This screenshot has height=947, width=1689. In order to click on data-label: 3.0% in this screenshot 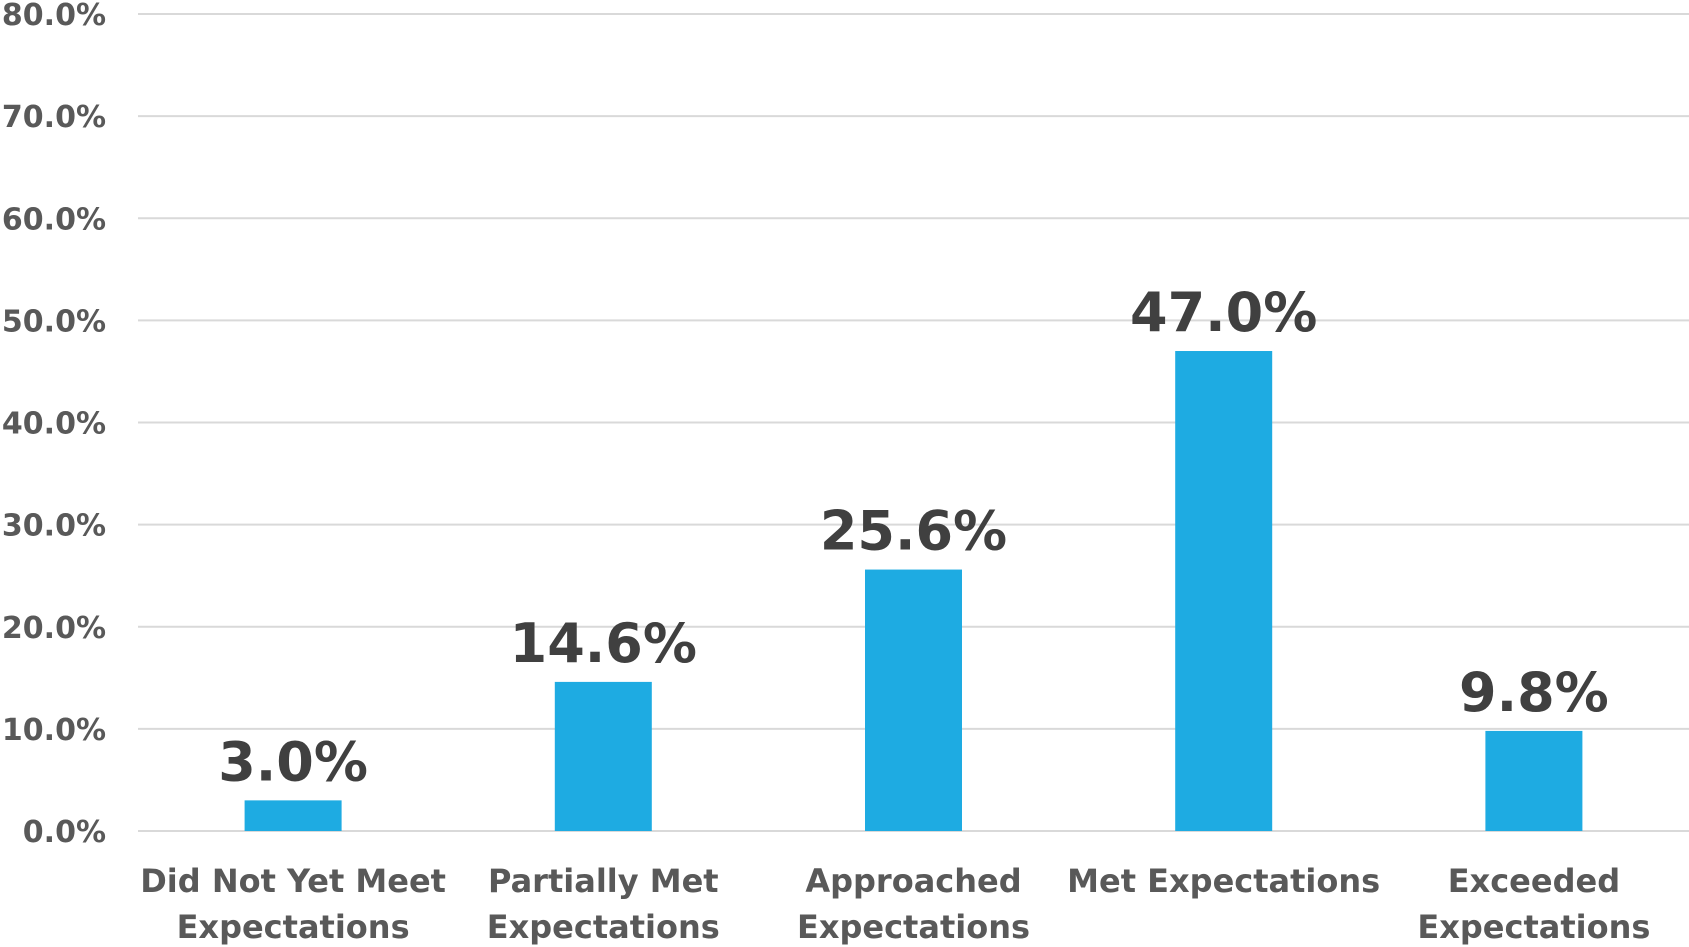, I will do `click(293, 761)`.